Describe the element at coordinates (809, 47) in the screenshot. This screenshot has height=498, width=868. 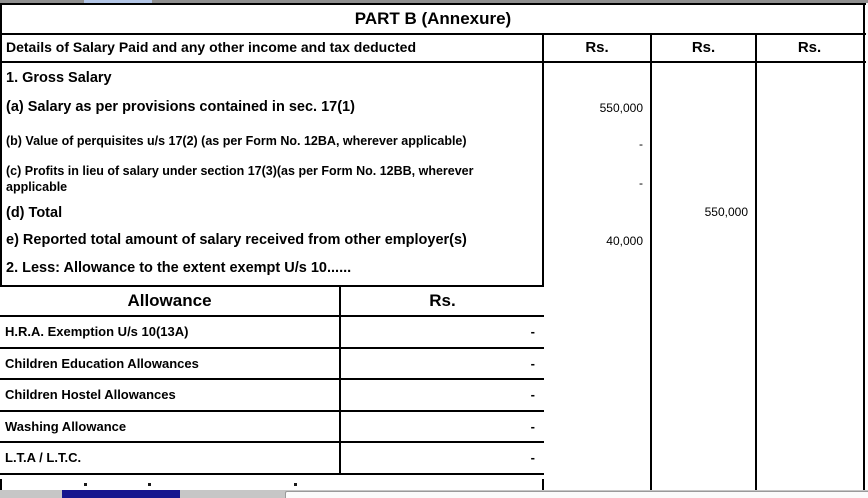
I see `header-rs-col3: Rs.` at that location.